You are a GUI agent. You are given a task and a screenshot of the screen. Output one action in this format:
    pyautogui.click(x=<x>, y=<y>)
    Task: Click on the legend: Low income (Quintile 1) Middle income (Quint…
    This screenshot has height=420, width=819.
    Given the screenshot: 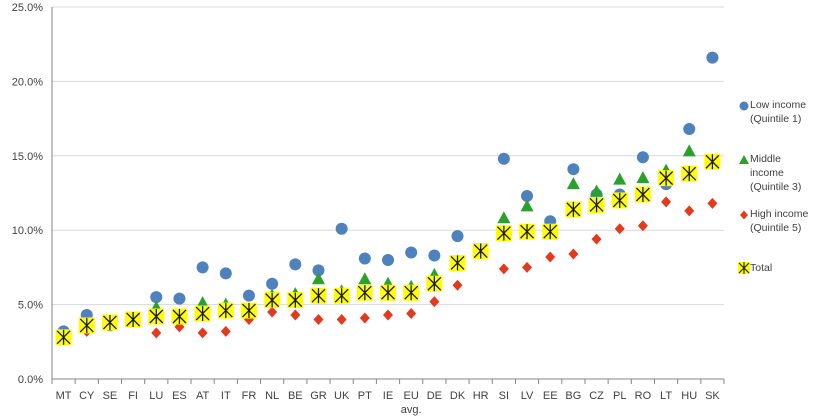 What is the action you would take?
    pyautogui.click(x=773, y=186)
    